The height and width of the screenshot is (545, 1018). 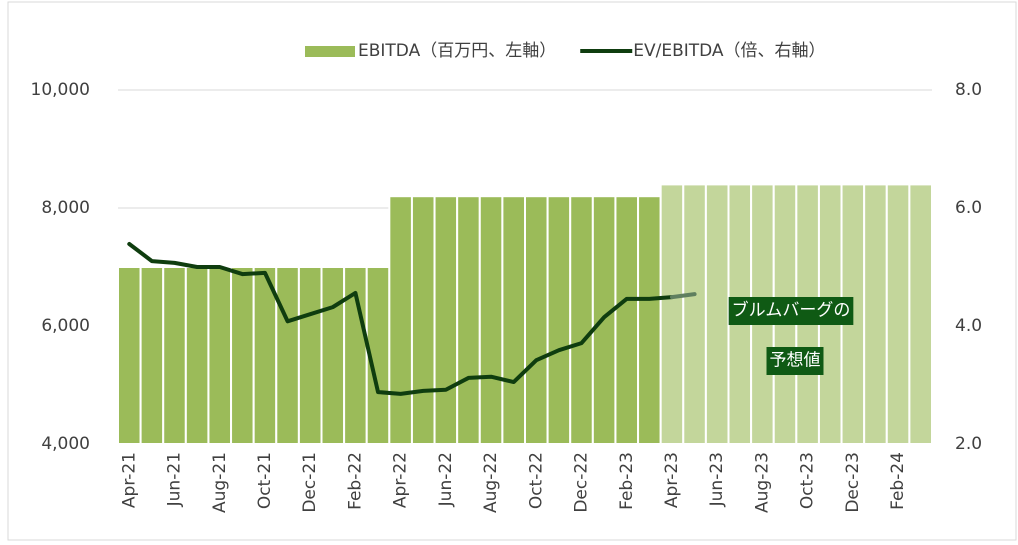 I want to click on x-tick-label: Apr-22, so click(x=401, y=480).